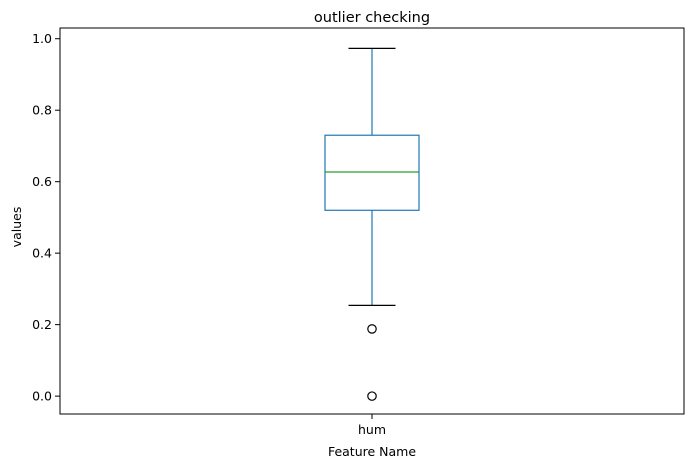  I want to click on y-axis-title: values, so click(16, 227).